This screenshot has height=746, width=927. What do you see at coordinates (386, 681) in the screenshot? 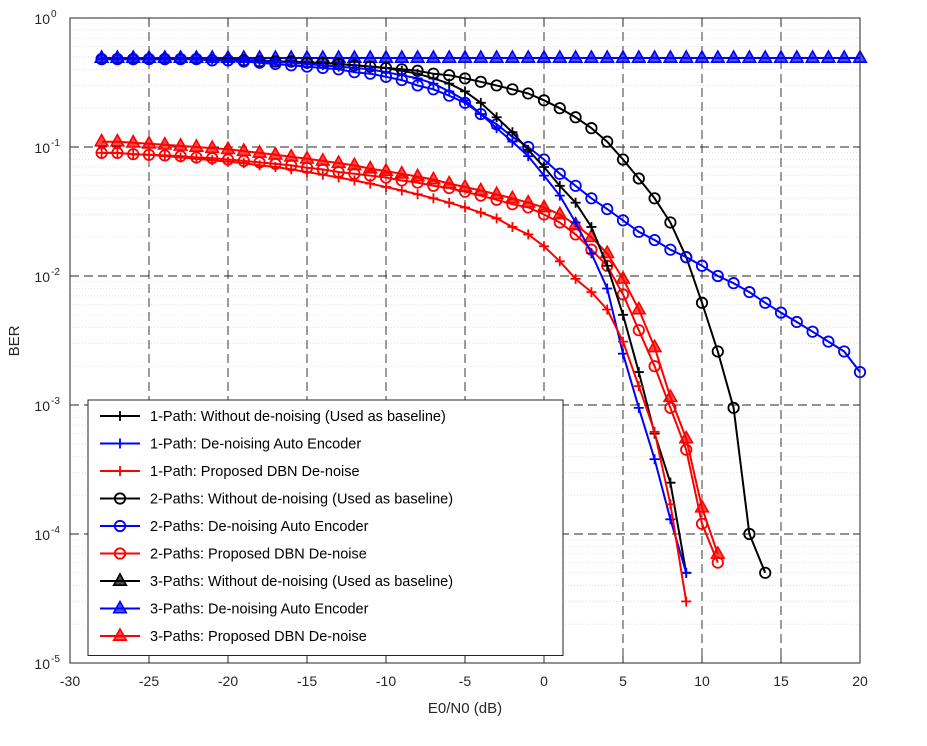
I see `x-tick-label: -10` at bounding box center [386, 681].